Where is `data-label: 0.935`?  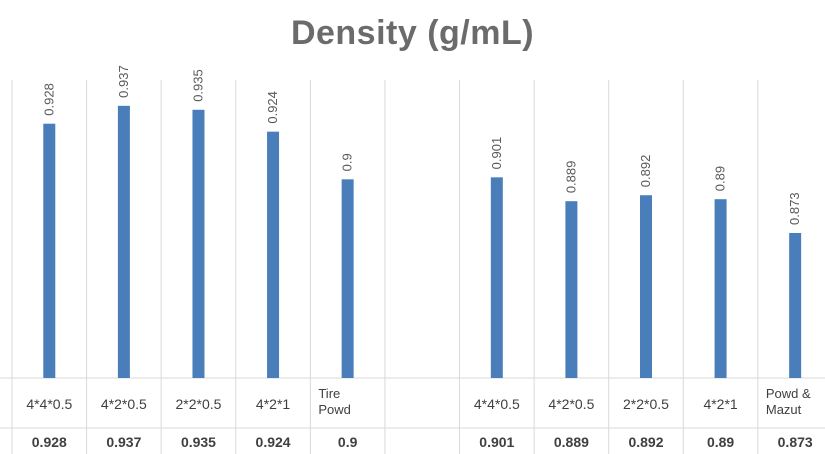
data-label: 0.935 is located at coordinates (197, 85).